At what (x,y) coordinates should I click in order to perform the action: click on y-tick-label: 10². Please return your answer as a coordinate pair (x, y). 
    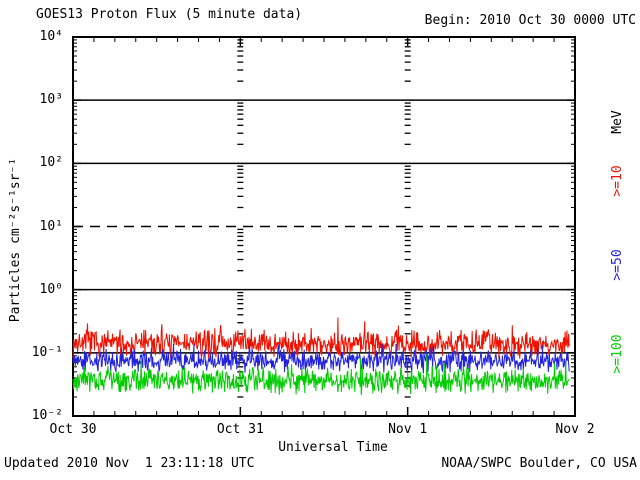
    Looking at the image, I should click on (51, 163).